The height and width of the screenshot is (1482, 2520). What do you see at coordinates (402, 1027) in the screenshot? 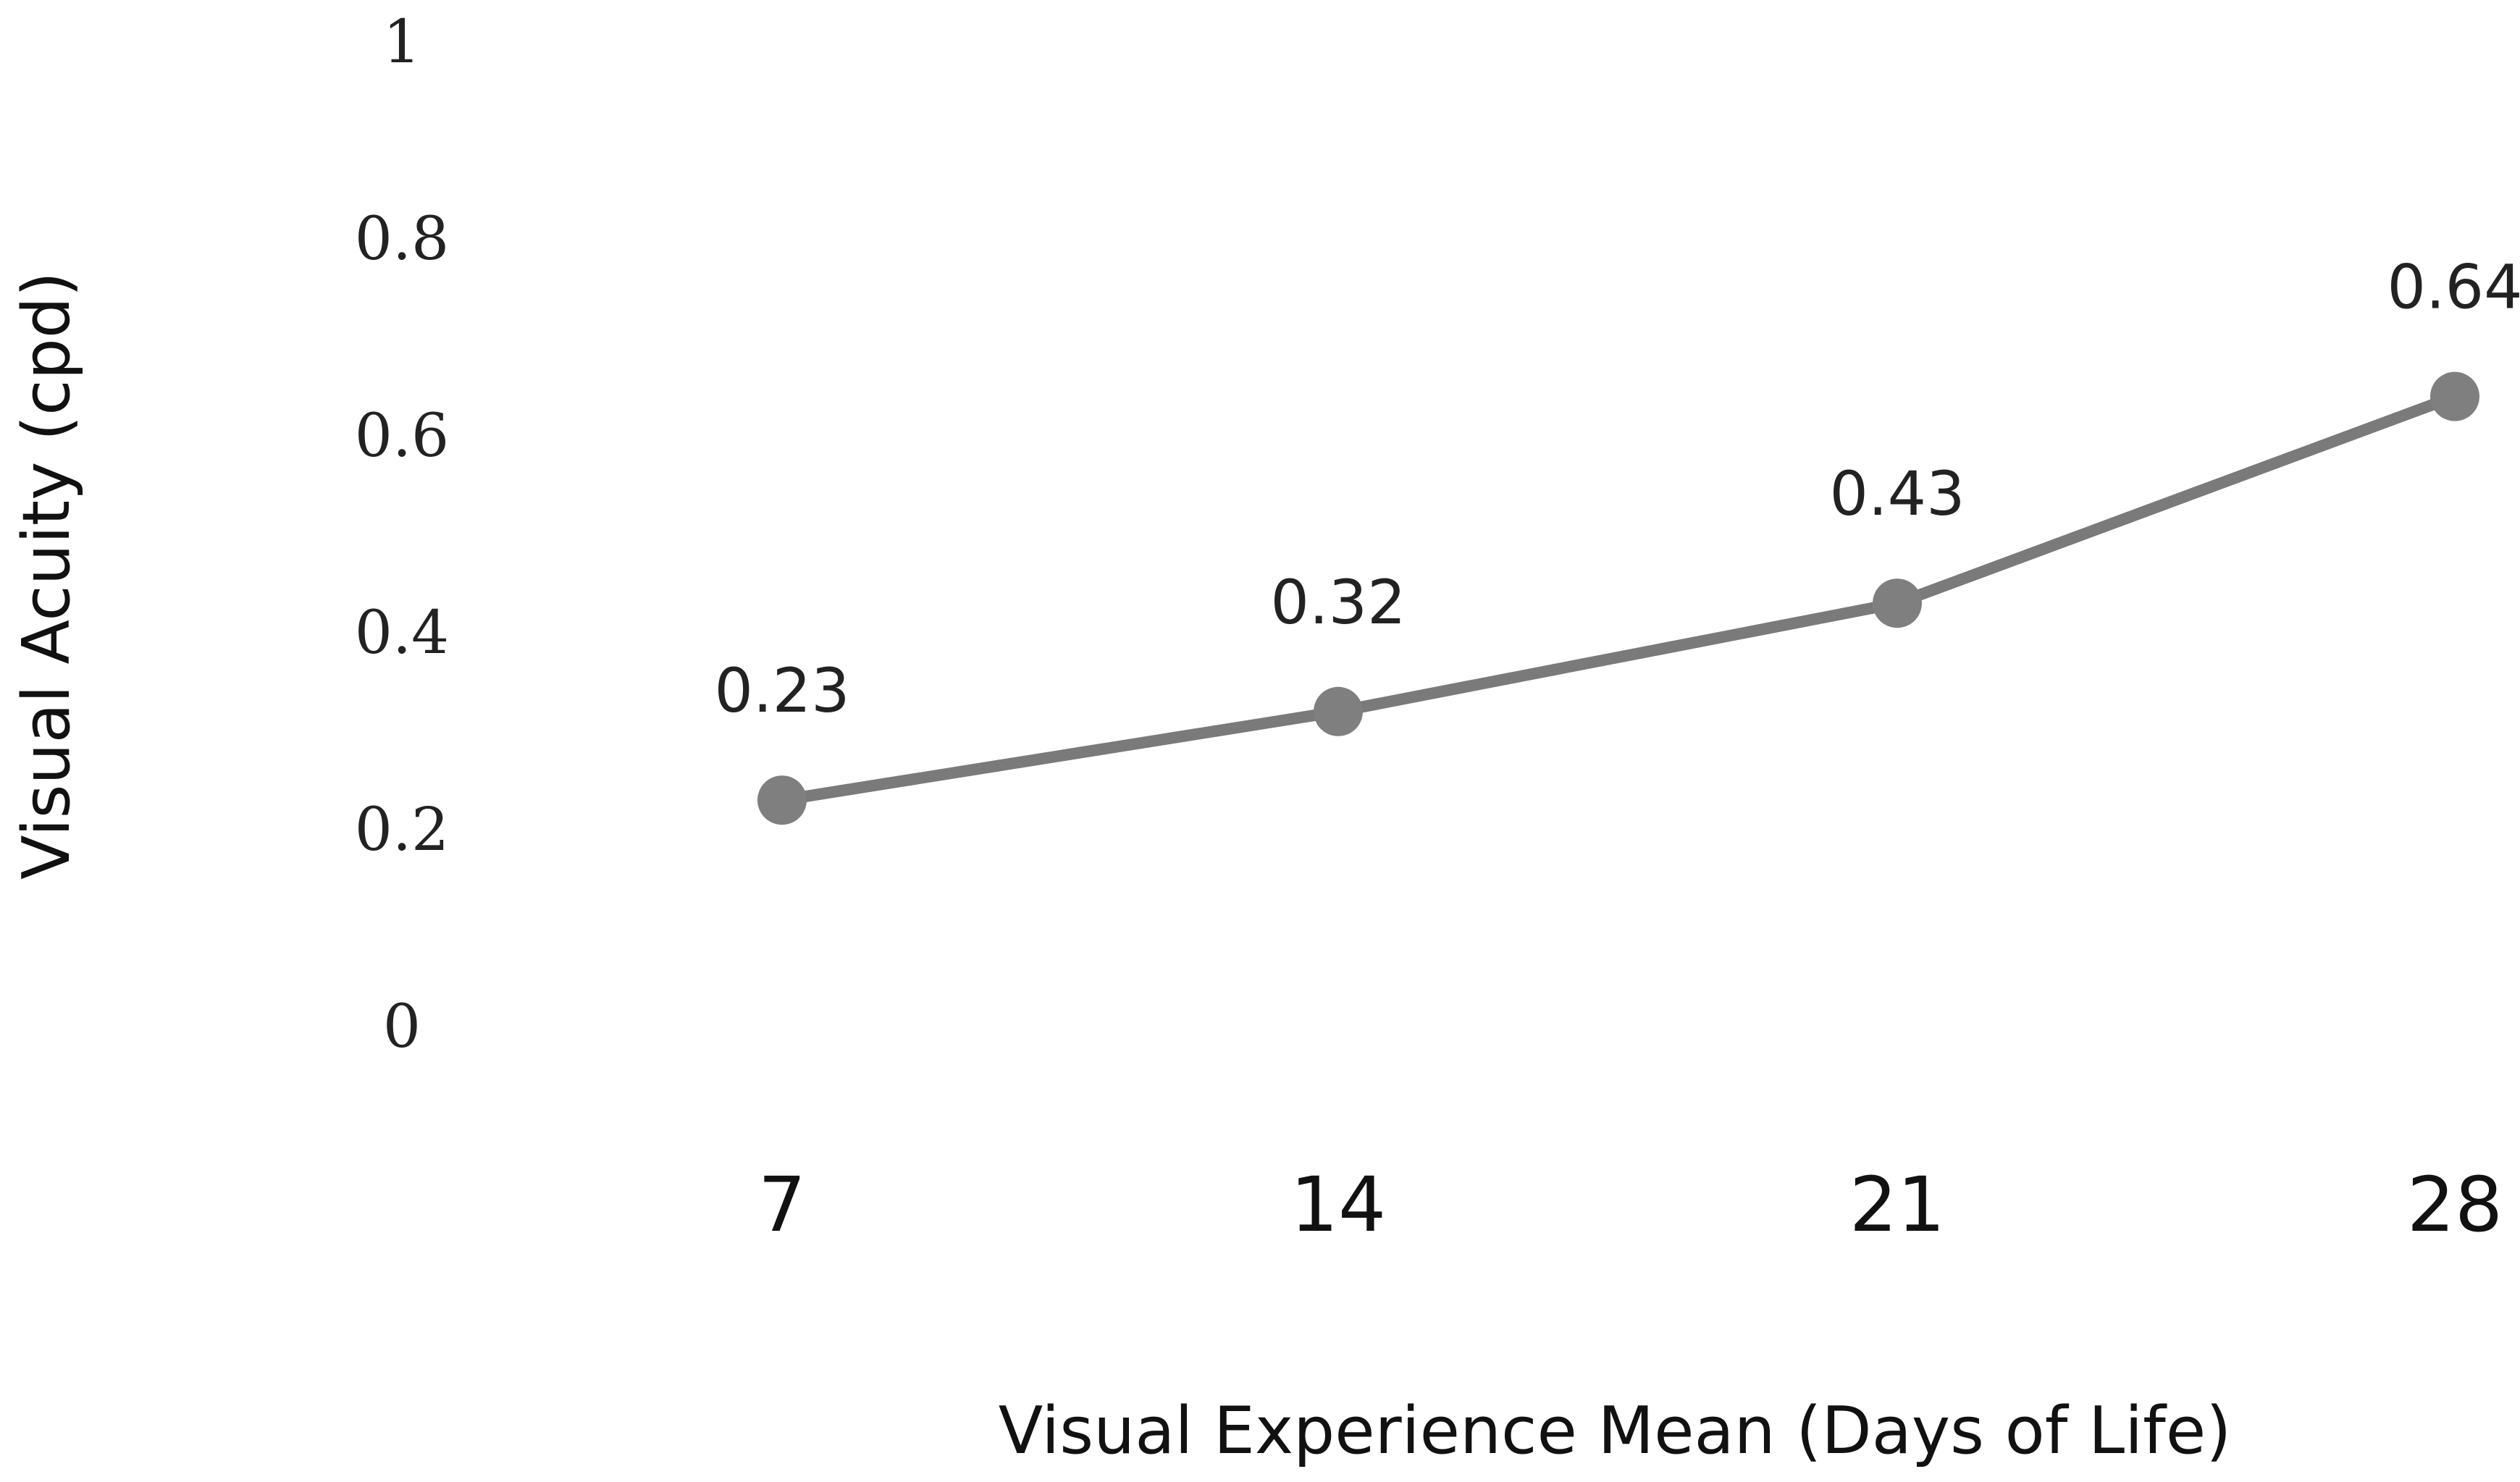
I see `y-tick-label: 0` at bounding box center [402, 1027].